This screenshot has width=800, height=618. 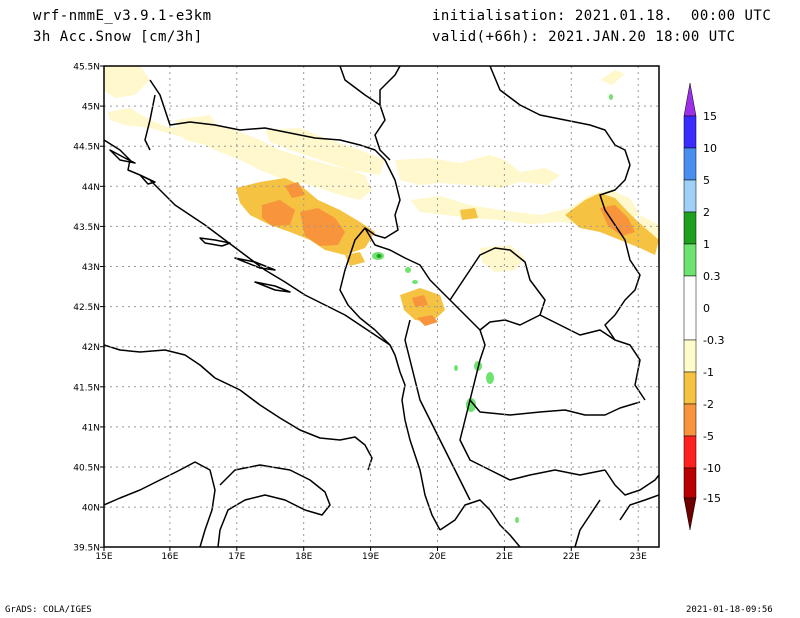 What do you see at coordinates (169, 557) in the screenshot?
I see `lon-label: 16E` at bounding box center [169, 557].